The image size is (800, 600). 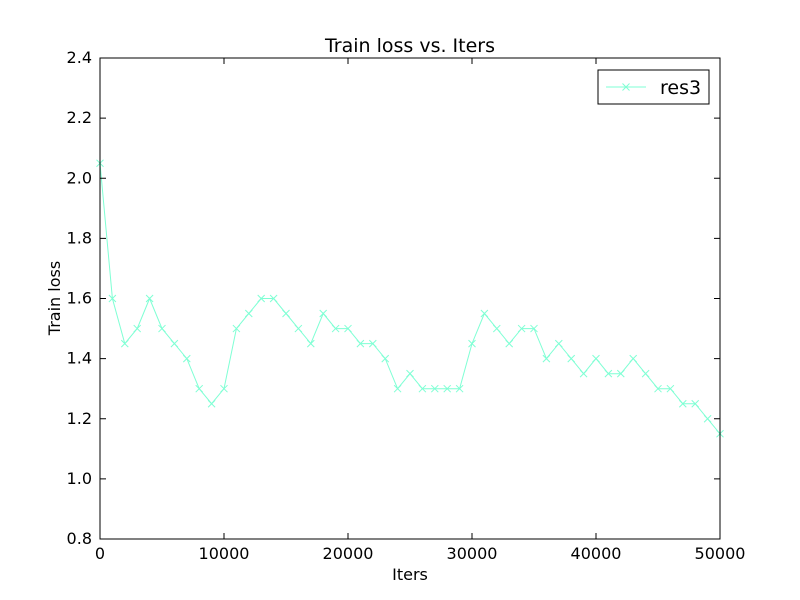 What do you see at coordinates (720, 553) in the screenshot?
I see `x-tick-label: 50000` at bounding box center [720, 553].